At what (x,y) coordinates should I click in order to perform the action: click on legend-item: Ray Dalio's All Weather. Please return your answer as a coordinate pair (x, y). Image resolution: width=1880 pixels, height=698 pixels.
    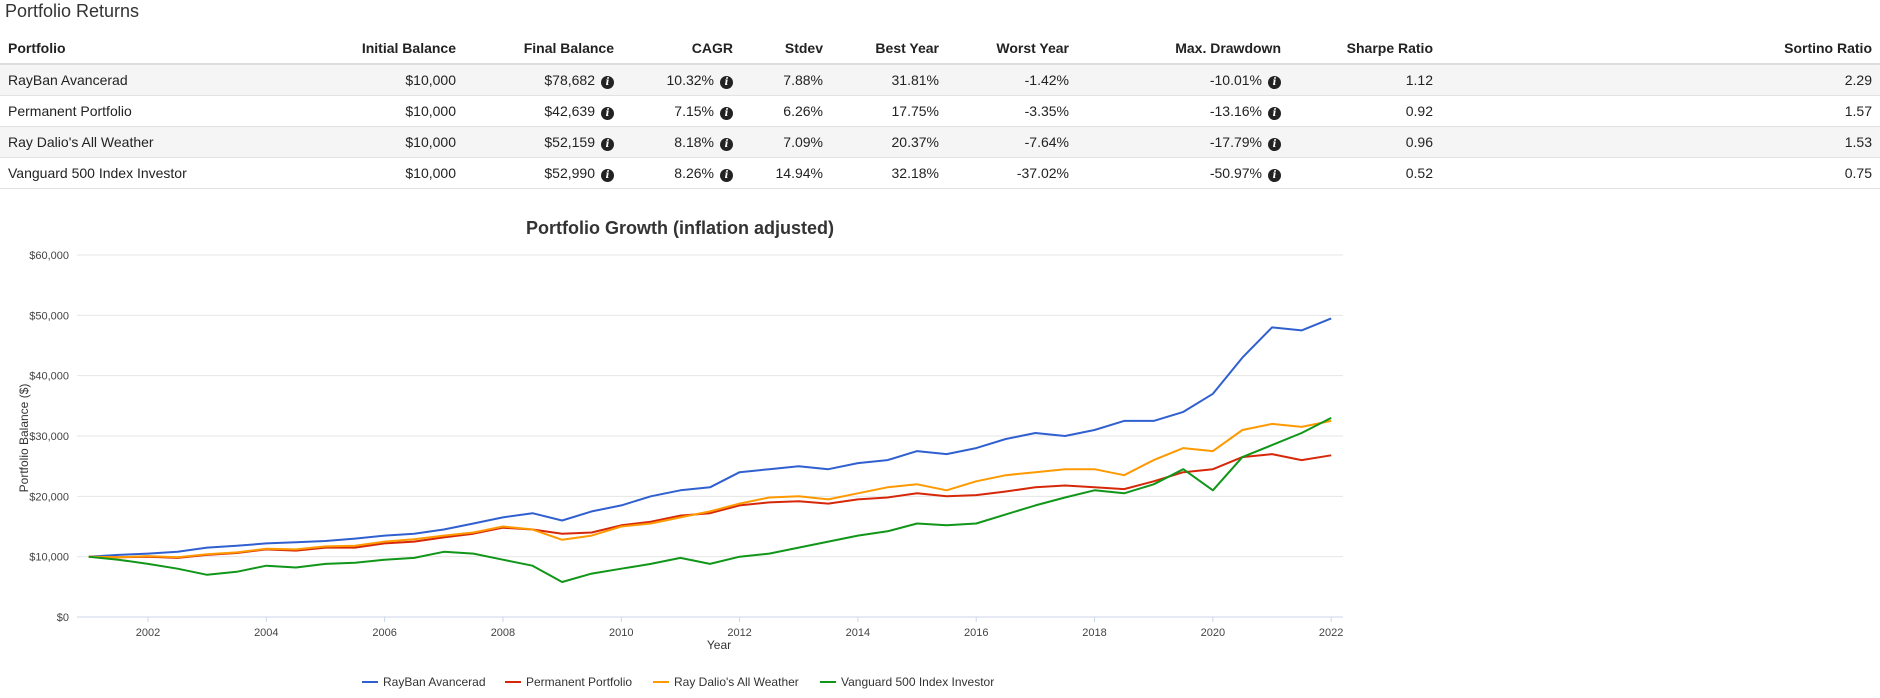
    Looking at the image, I should click on (726, 682).